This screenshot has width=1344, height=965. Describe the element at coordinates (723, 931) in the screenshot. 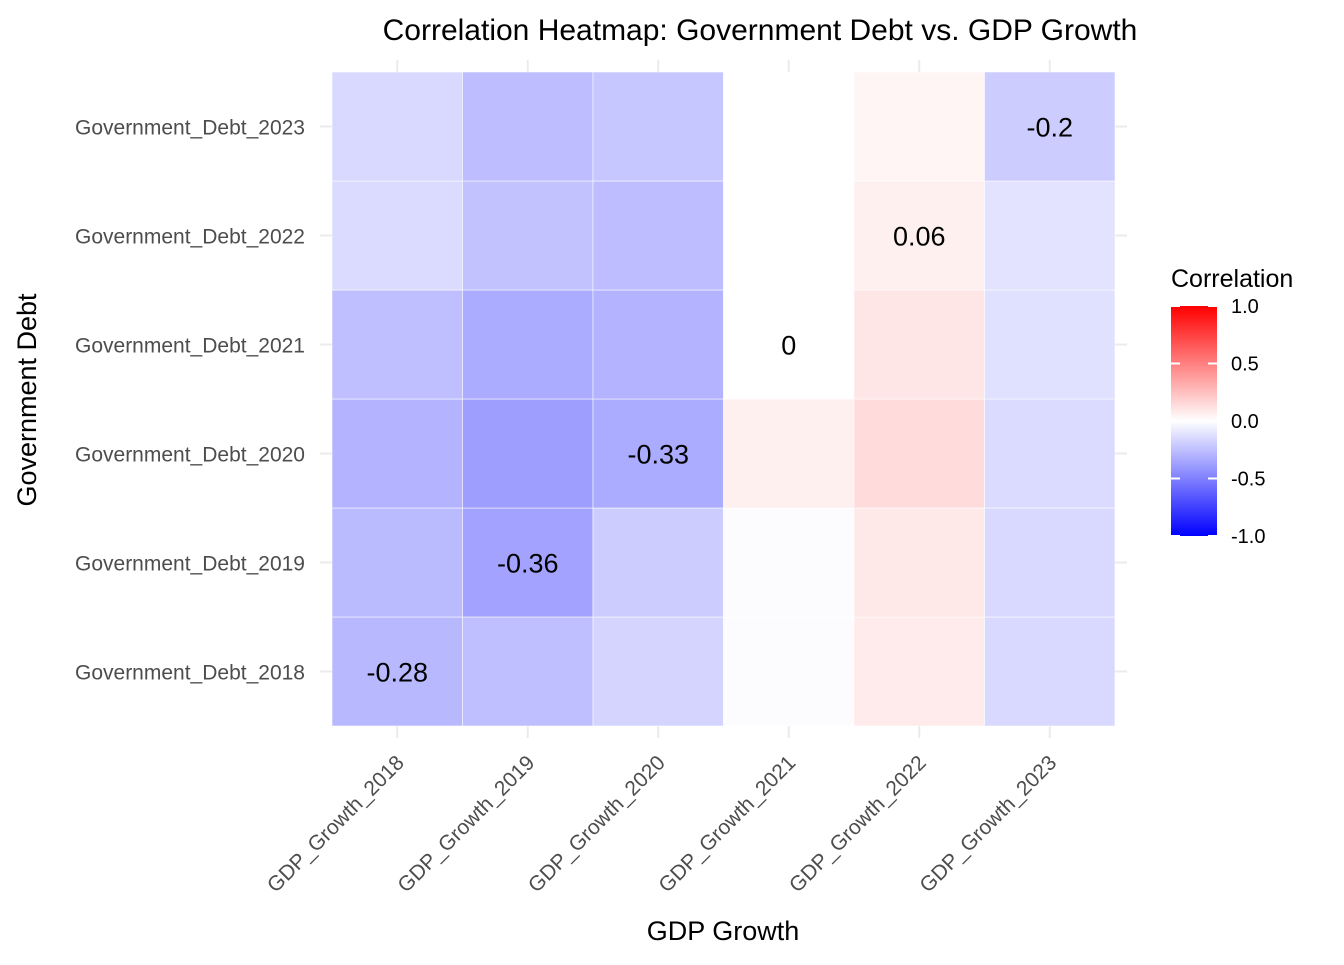

I see `x-axis-title: GDP Growth` at that location.